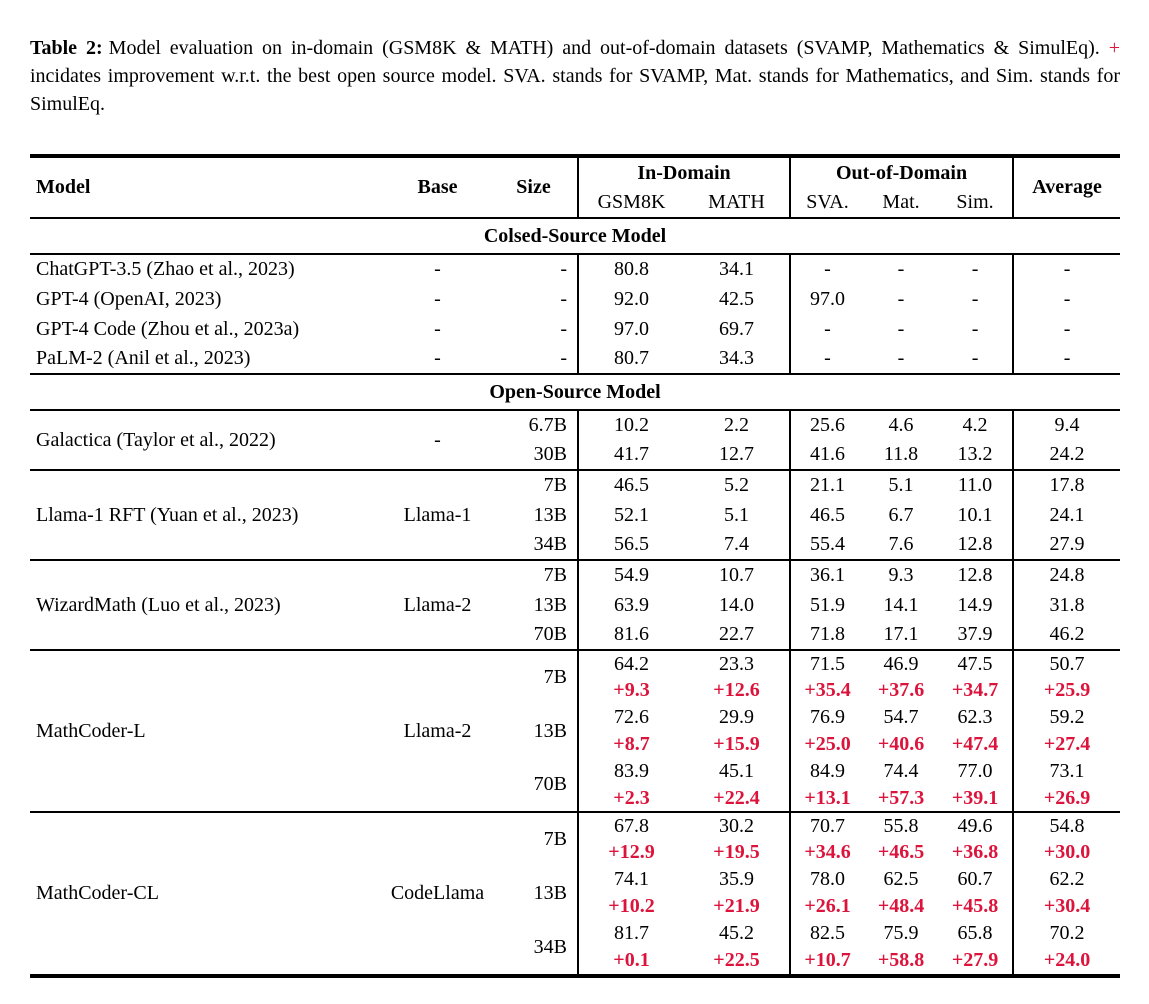 The height and width of the screenshot is (1004, 1149). Describe the element at coordinates (550, 634) in the screenshot. I see `cell-size: 70B` at that location.